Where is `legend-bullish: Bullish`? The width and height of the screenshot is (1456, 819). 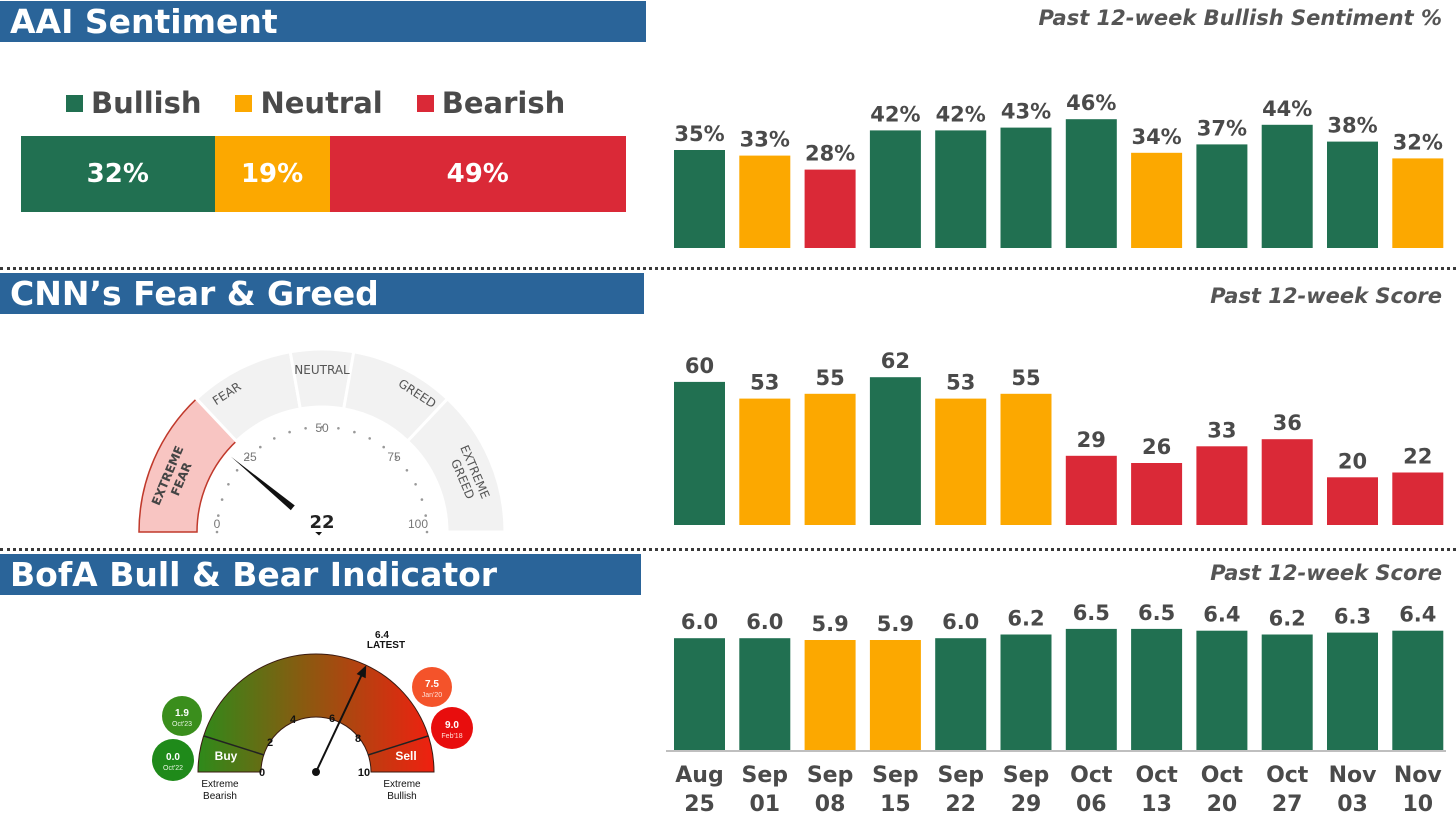 legend-bullish: Bullish is located at coordinates (133, 103).